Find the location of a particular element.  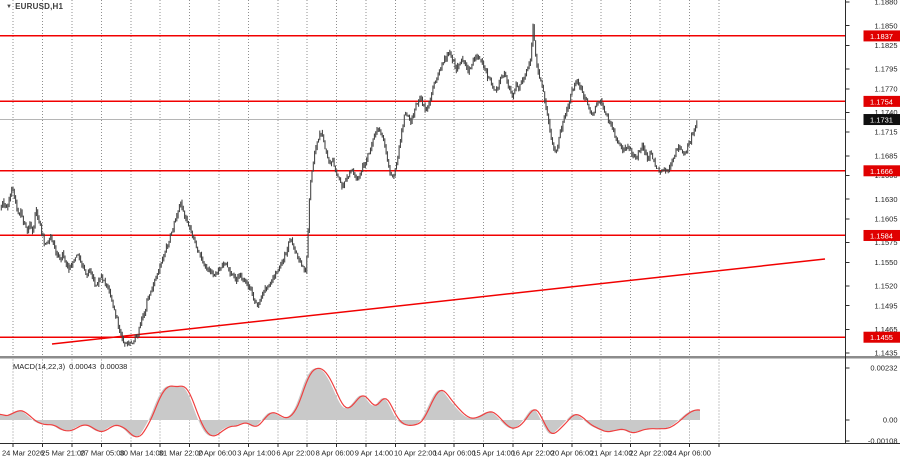

price-level-tag-label: 1.1455 is located at coordinates (881, 337).